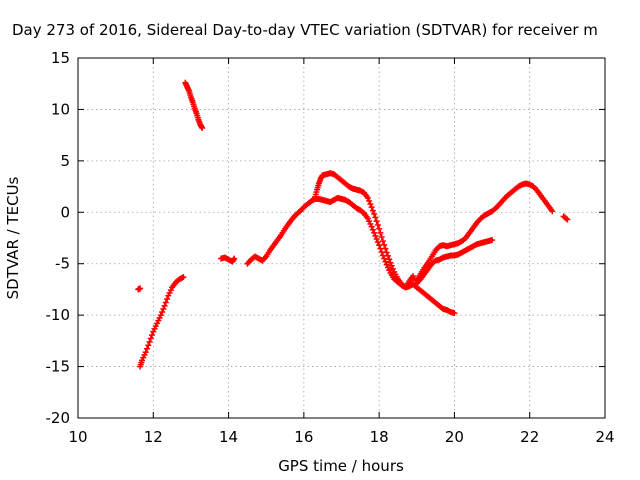 This screenshot has height=480, width=640. I want to click on y-axis-label: SDTVAR / TECUs, so click(13, 237).